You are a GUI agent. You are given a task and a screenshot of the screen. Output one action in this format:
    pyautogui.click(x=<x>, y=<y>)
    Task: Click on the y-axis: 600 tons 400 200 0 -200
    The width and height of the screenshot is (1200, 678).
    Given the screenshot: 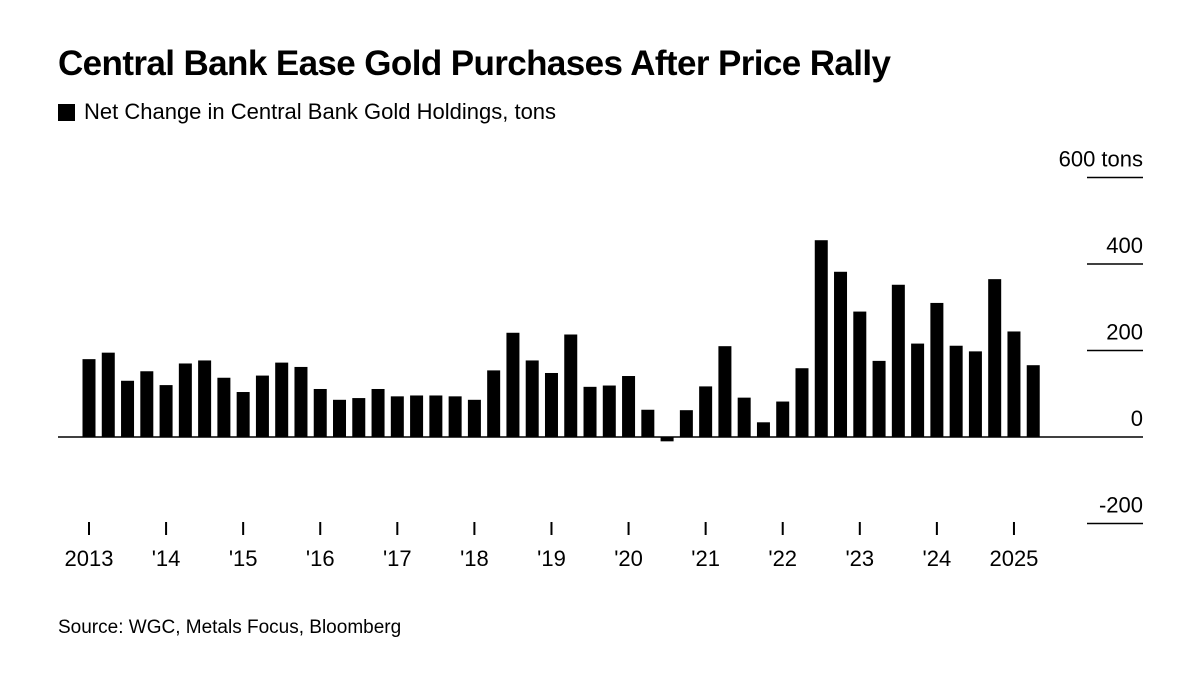 What is the action you would take?
    pyautogui.click(x=1101, y=336)
    